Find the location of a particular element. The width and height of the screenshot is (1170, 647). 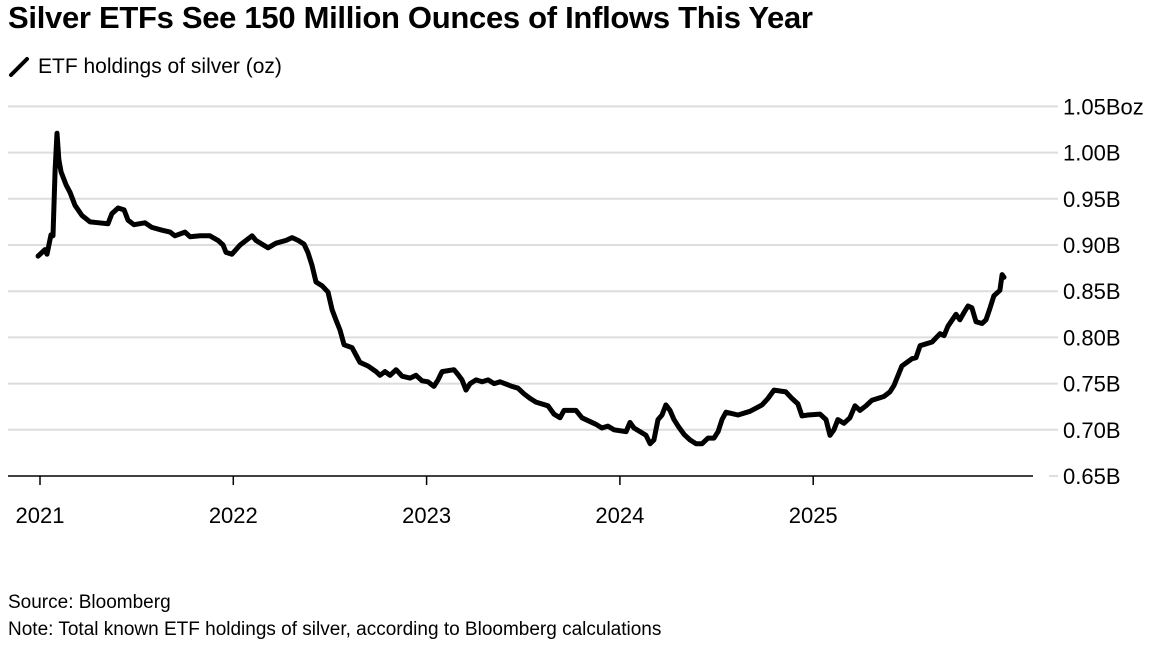

x-axis: 2021 2022 2023 2024 2025 is located at coordinates (520, 501).